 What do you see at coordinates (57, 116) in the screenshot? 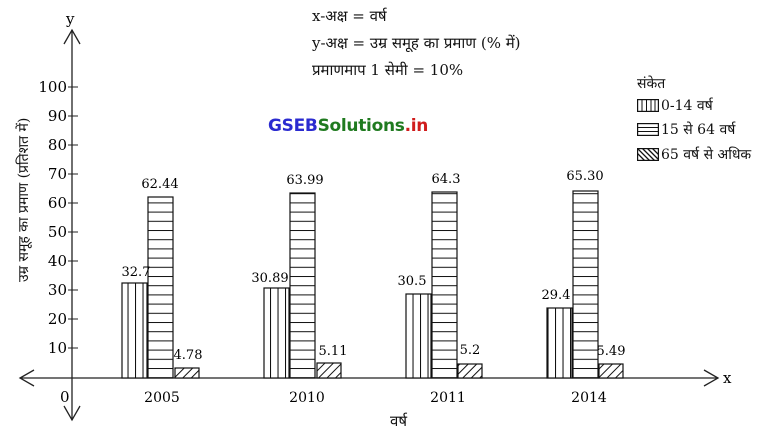
I see `y-tick-label: 90` at bounding box center [57, 116].